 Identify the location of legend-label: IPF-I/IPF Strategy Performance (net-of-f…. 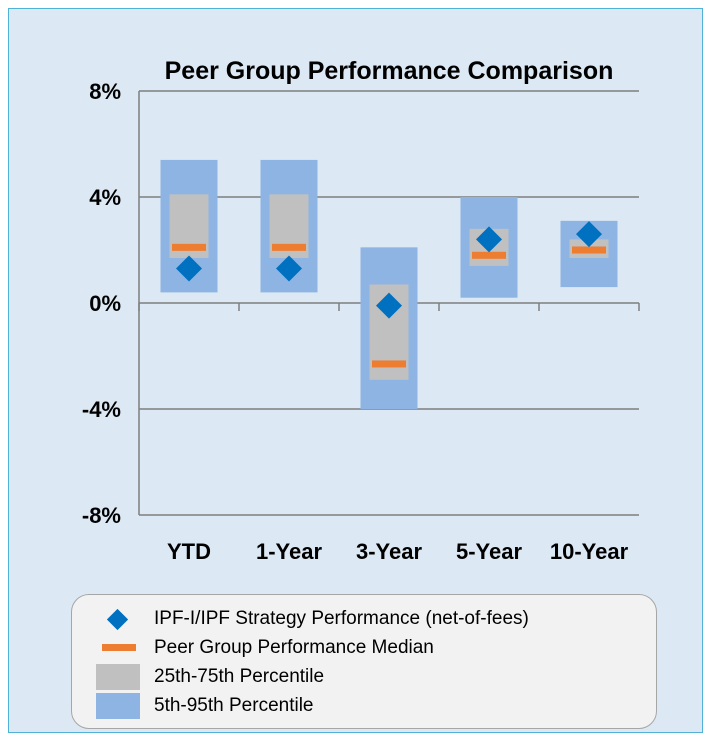
(341, 618).